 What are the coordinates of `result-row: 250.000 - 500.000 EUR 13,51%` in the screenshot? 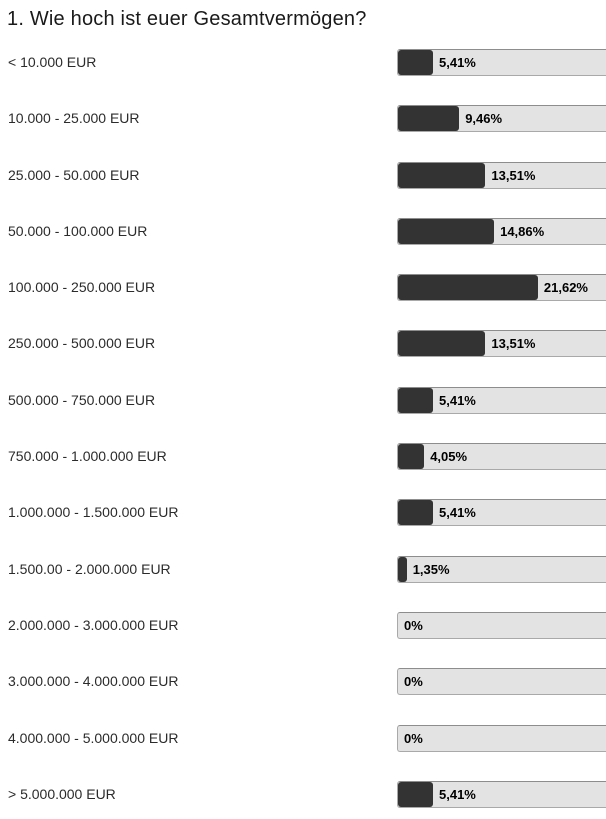 It's located at (303, 344).